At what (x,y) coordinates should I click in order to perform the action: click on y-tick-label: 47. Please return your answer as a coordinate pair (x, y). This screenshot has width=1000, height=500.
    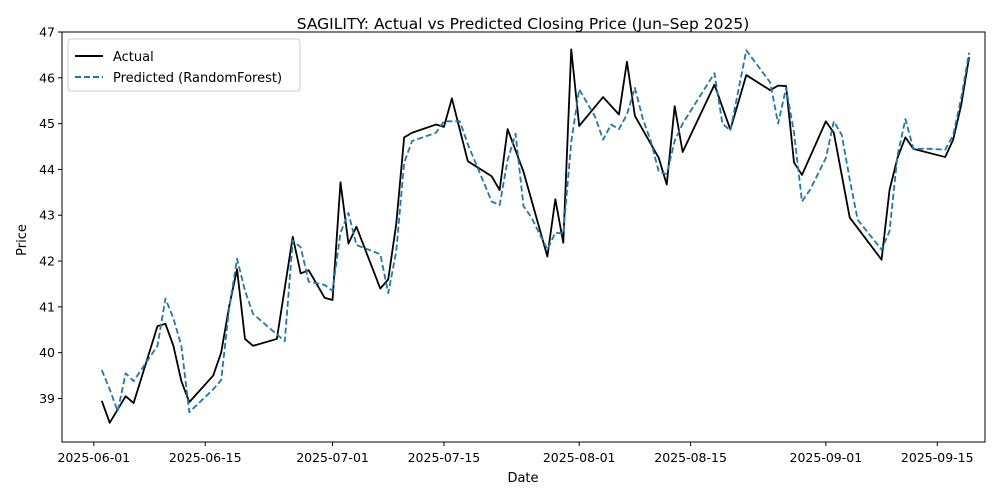
    Looking at the image, I should click on (47, 32).